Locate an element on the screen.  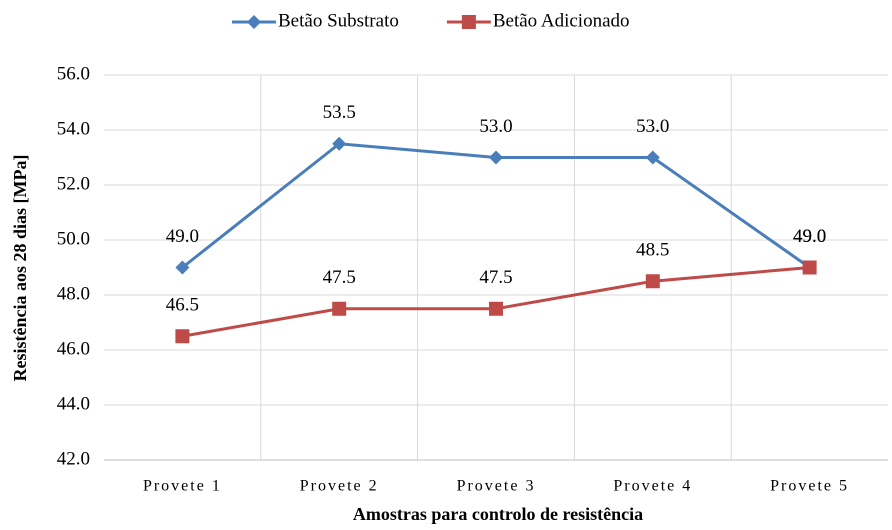
x-tick-label: Provete 2 is located at coordinates (339, 486).